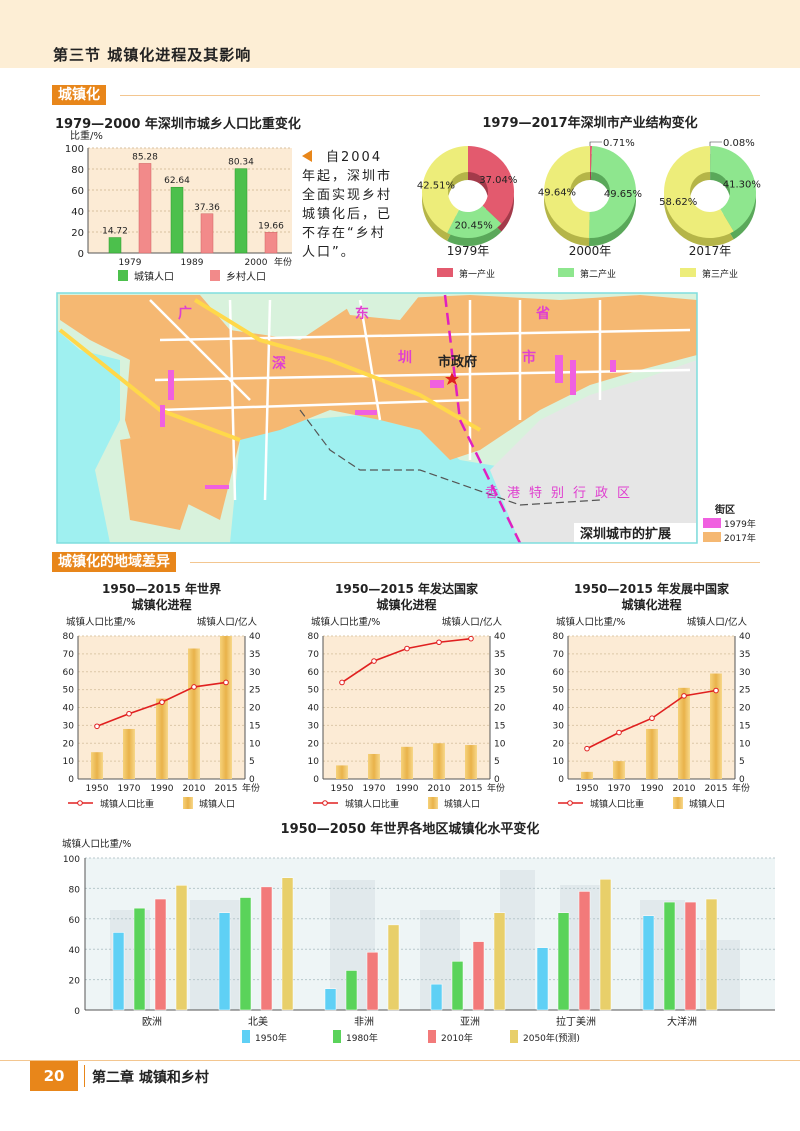  I want to click on subsection-tag-regional-difference: 城镇化的地域差异, so click(114, 562).